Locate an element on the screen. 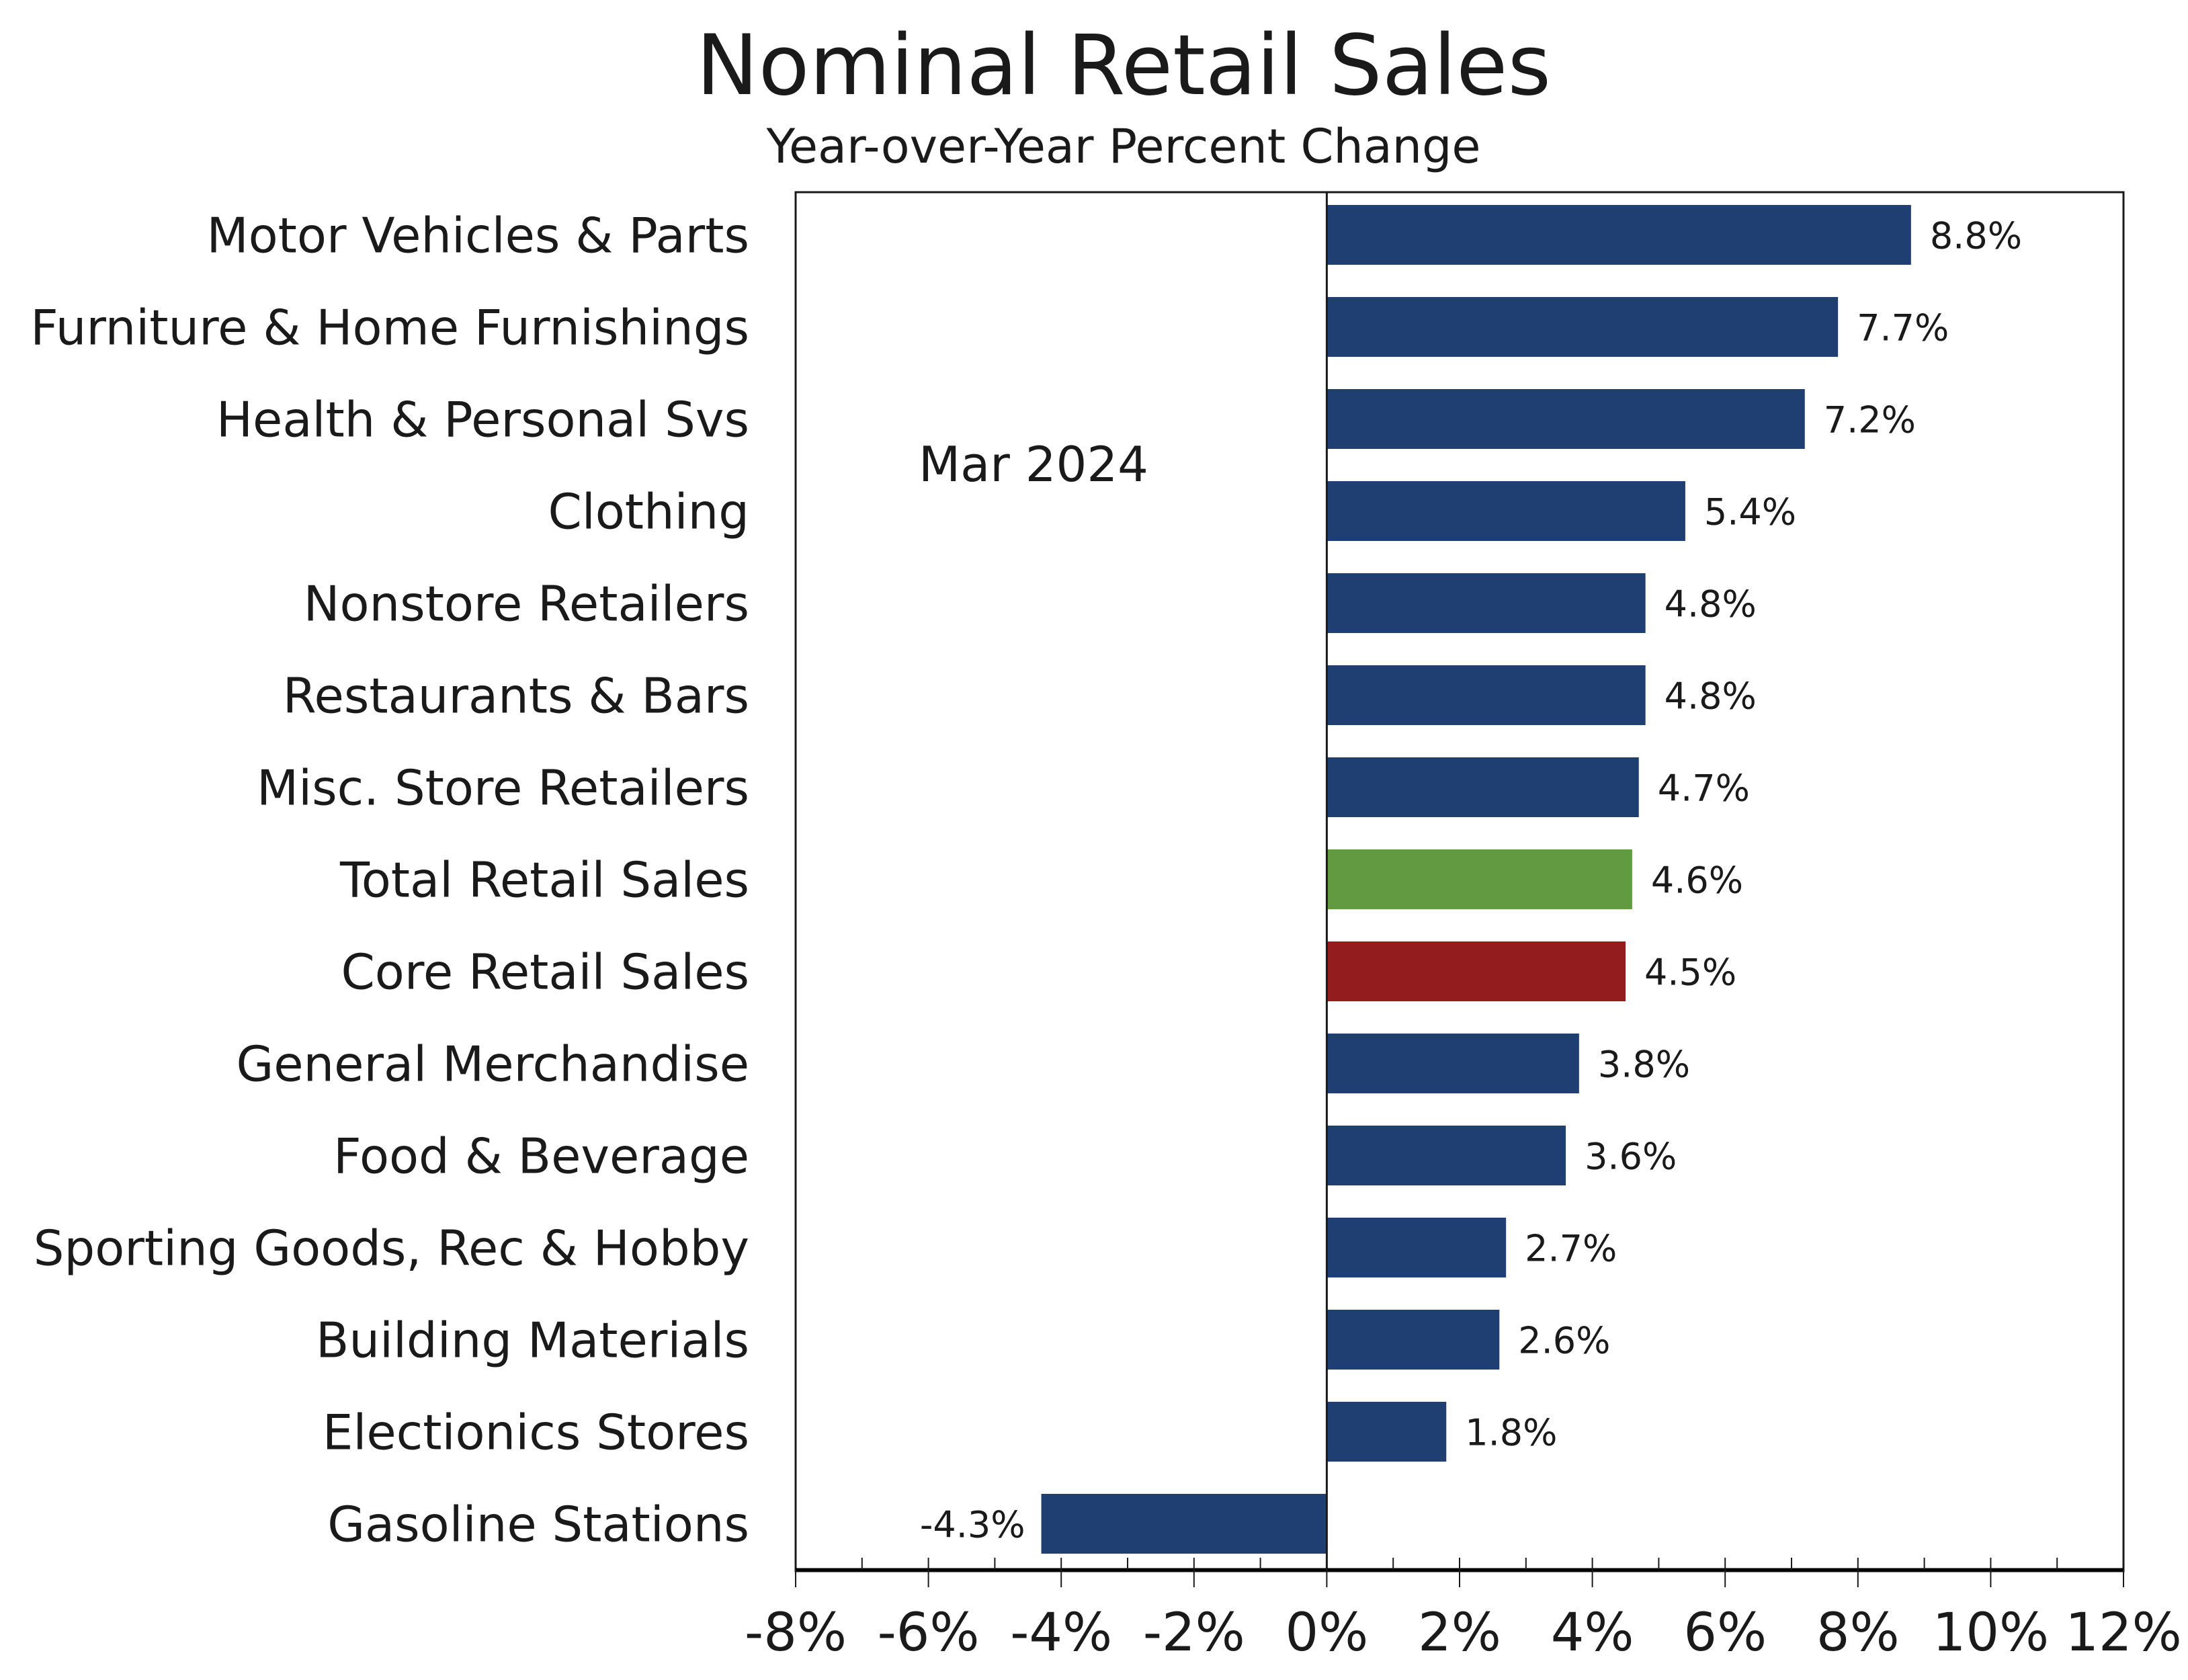  x-tick-label: 12% is located at coordinates (2123, 1633).